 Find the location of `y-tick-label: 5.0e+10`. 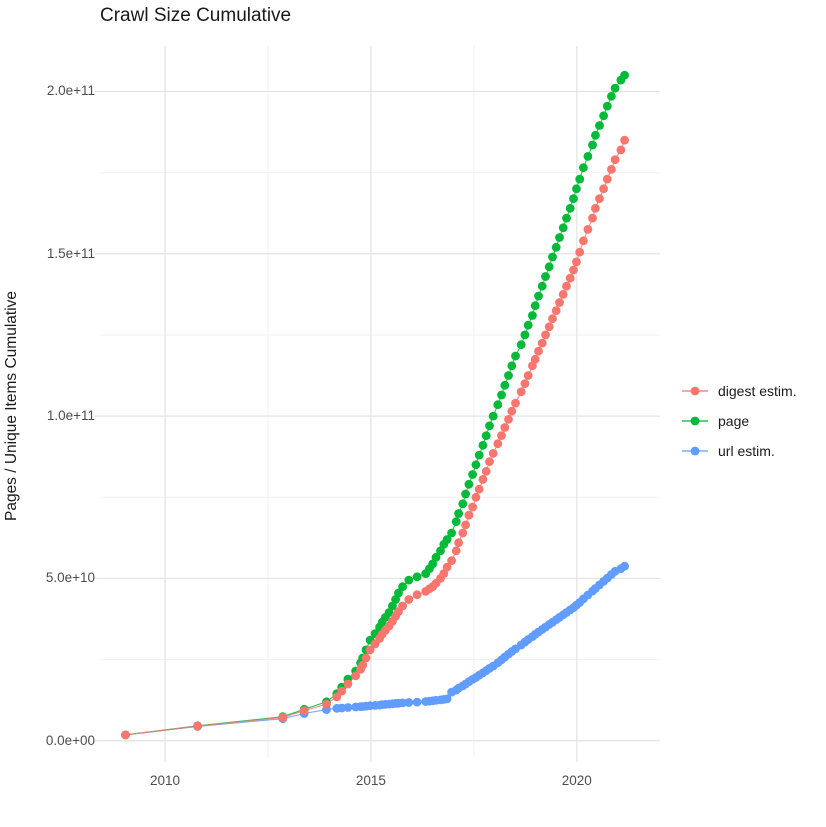

y-tick-label: 5.0e+10 is located at coordinates (70, 578).